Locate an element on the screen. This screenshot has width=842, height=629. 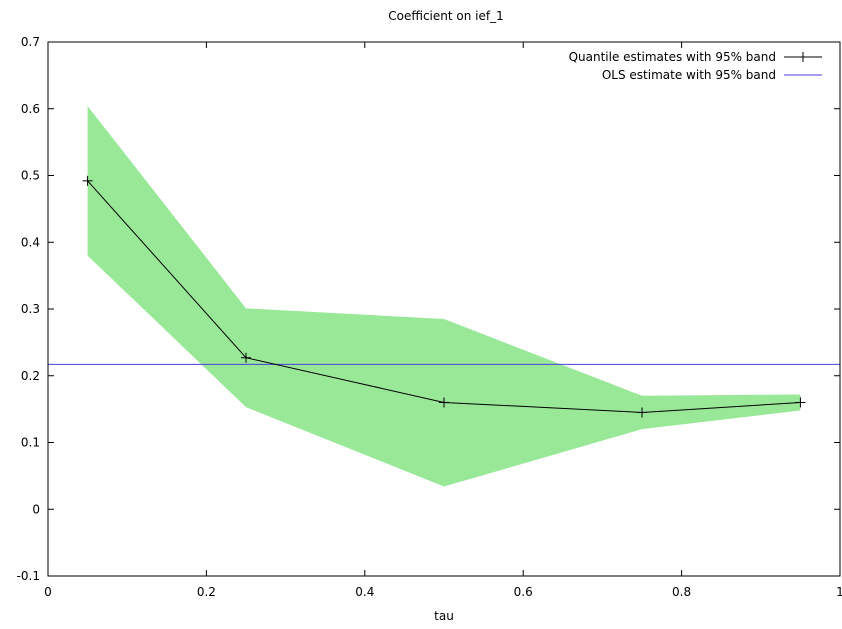
x-axis-label: tau is located at coordinates (444, 616).